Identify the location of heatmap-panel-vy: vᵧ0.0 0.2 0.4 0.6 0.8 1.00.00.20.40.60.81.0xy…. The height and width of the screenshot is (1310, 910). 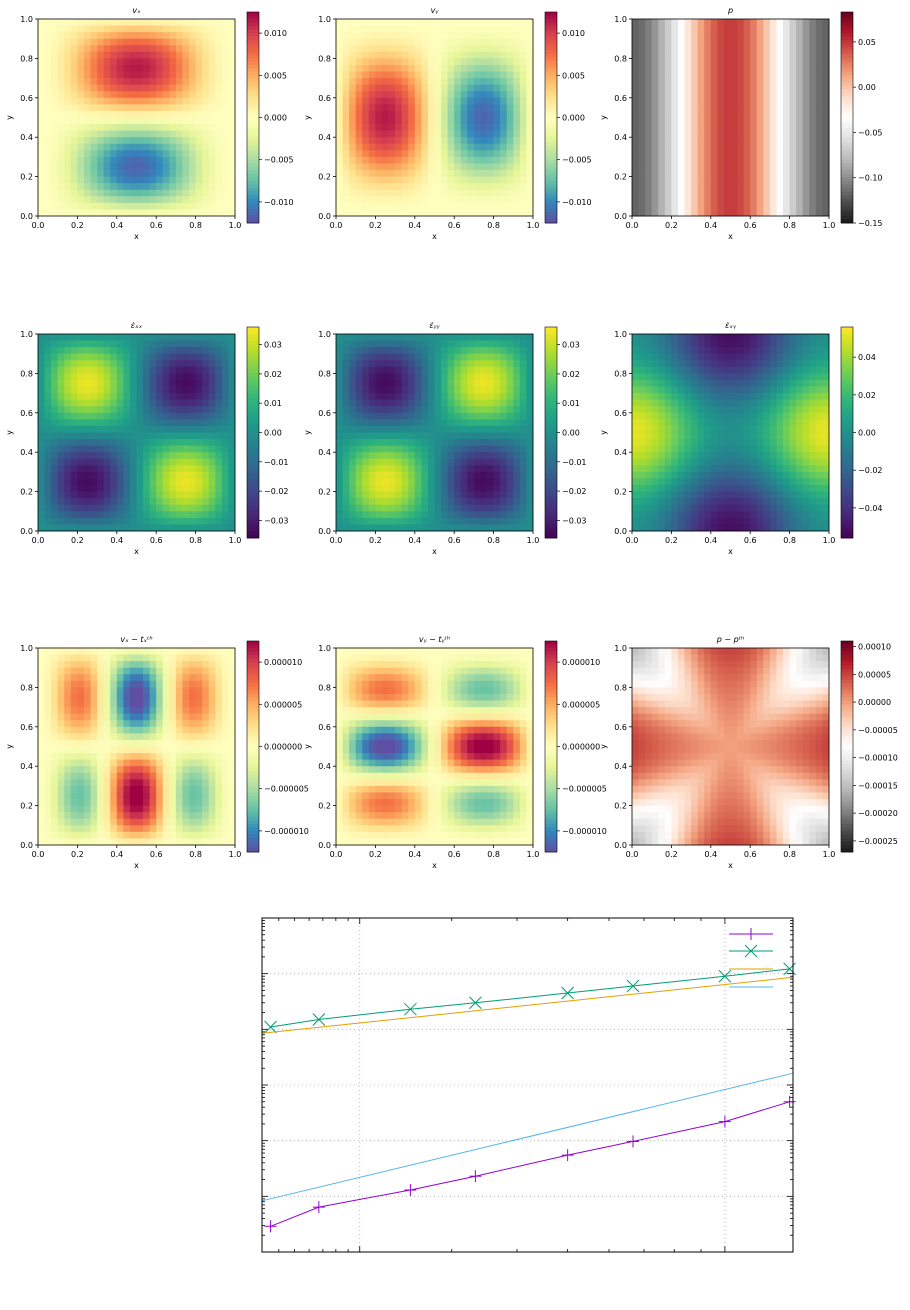
(447, 123).